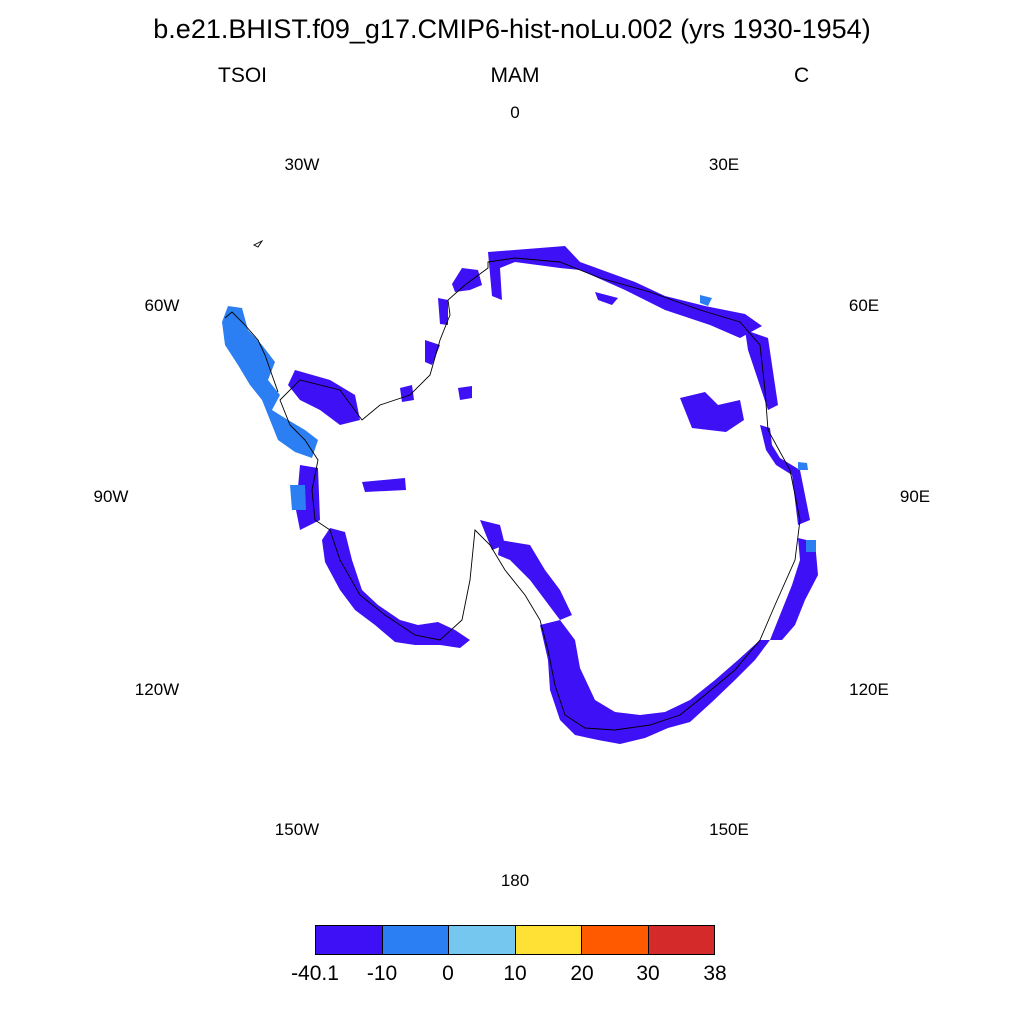 This screenshot has width=1024, height=1024. I want to click on colorbar-label: 0, so click(448, 973).